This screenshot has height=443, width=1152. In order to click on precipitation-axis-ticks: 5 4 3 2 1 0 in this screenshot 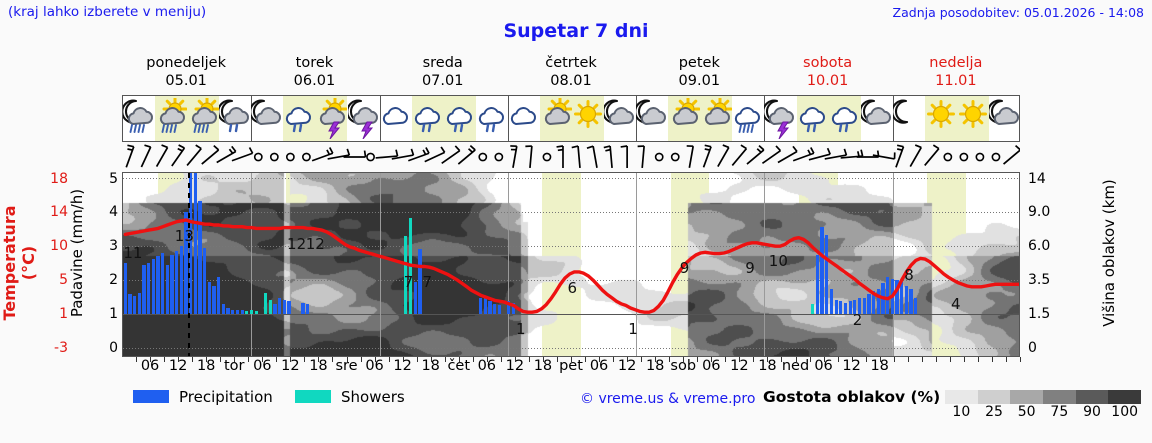, I will do `click(105, 264)`.